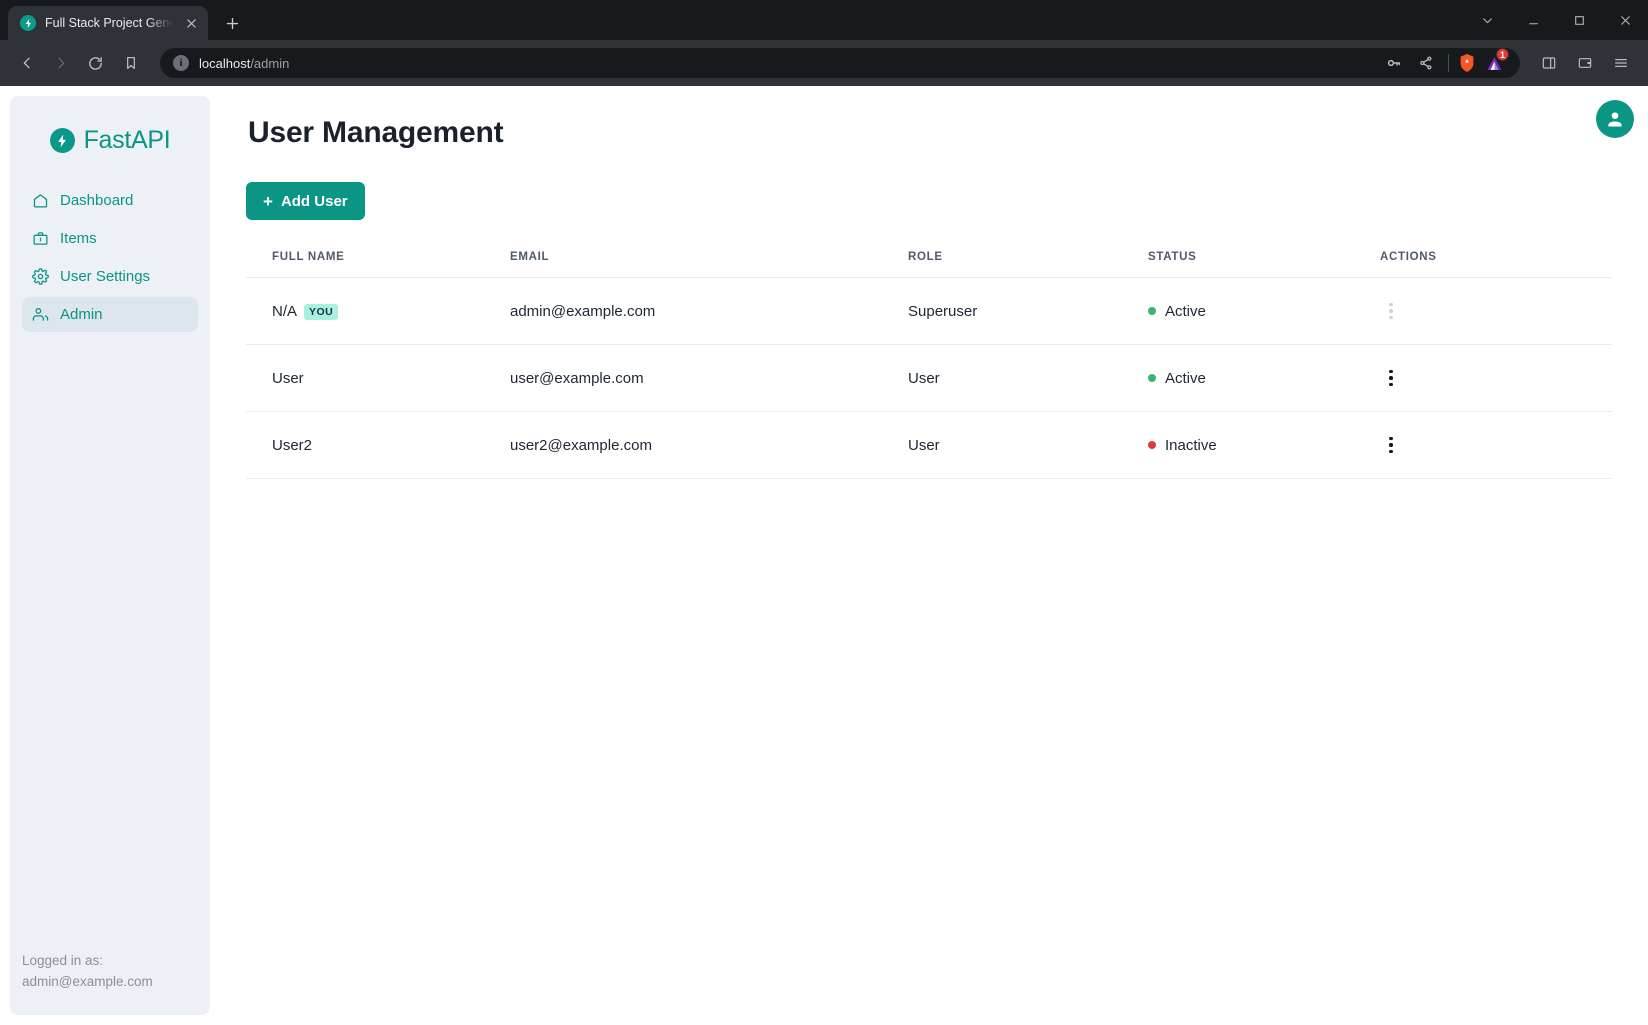  What do you see at coordinates (1549, 63) in the screenshot?
I see `sidebar-panel-icon` at bounding box center [1549, 63].